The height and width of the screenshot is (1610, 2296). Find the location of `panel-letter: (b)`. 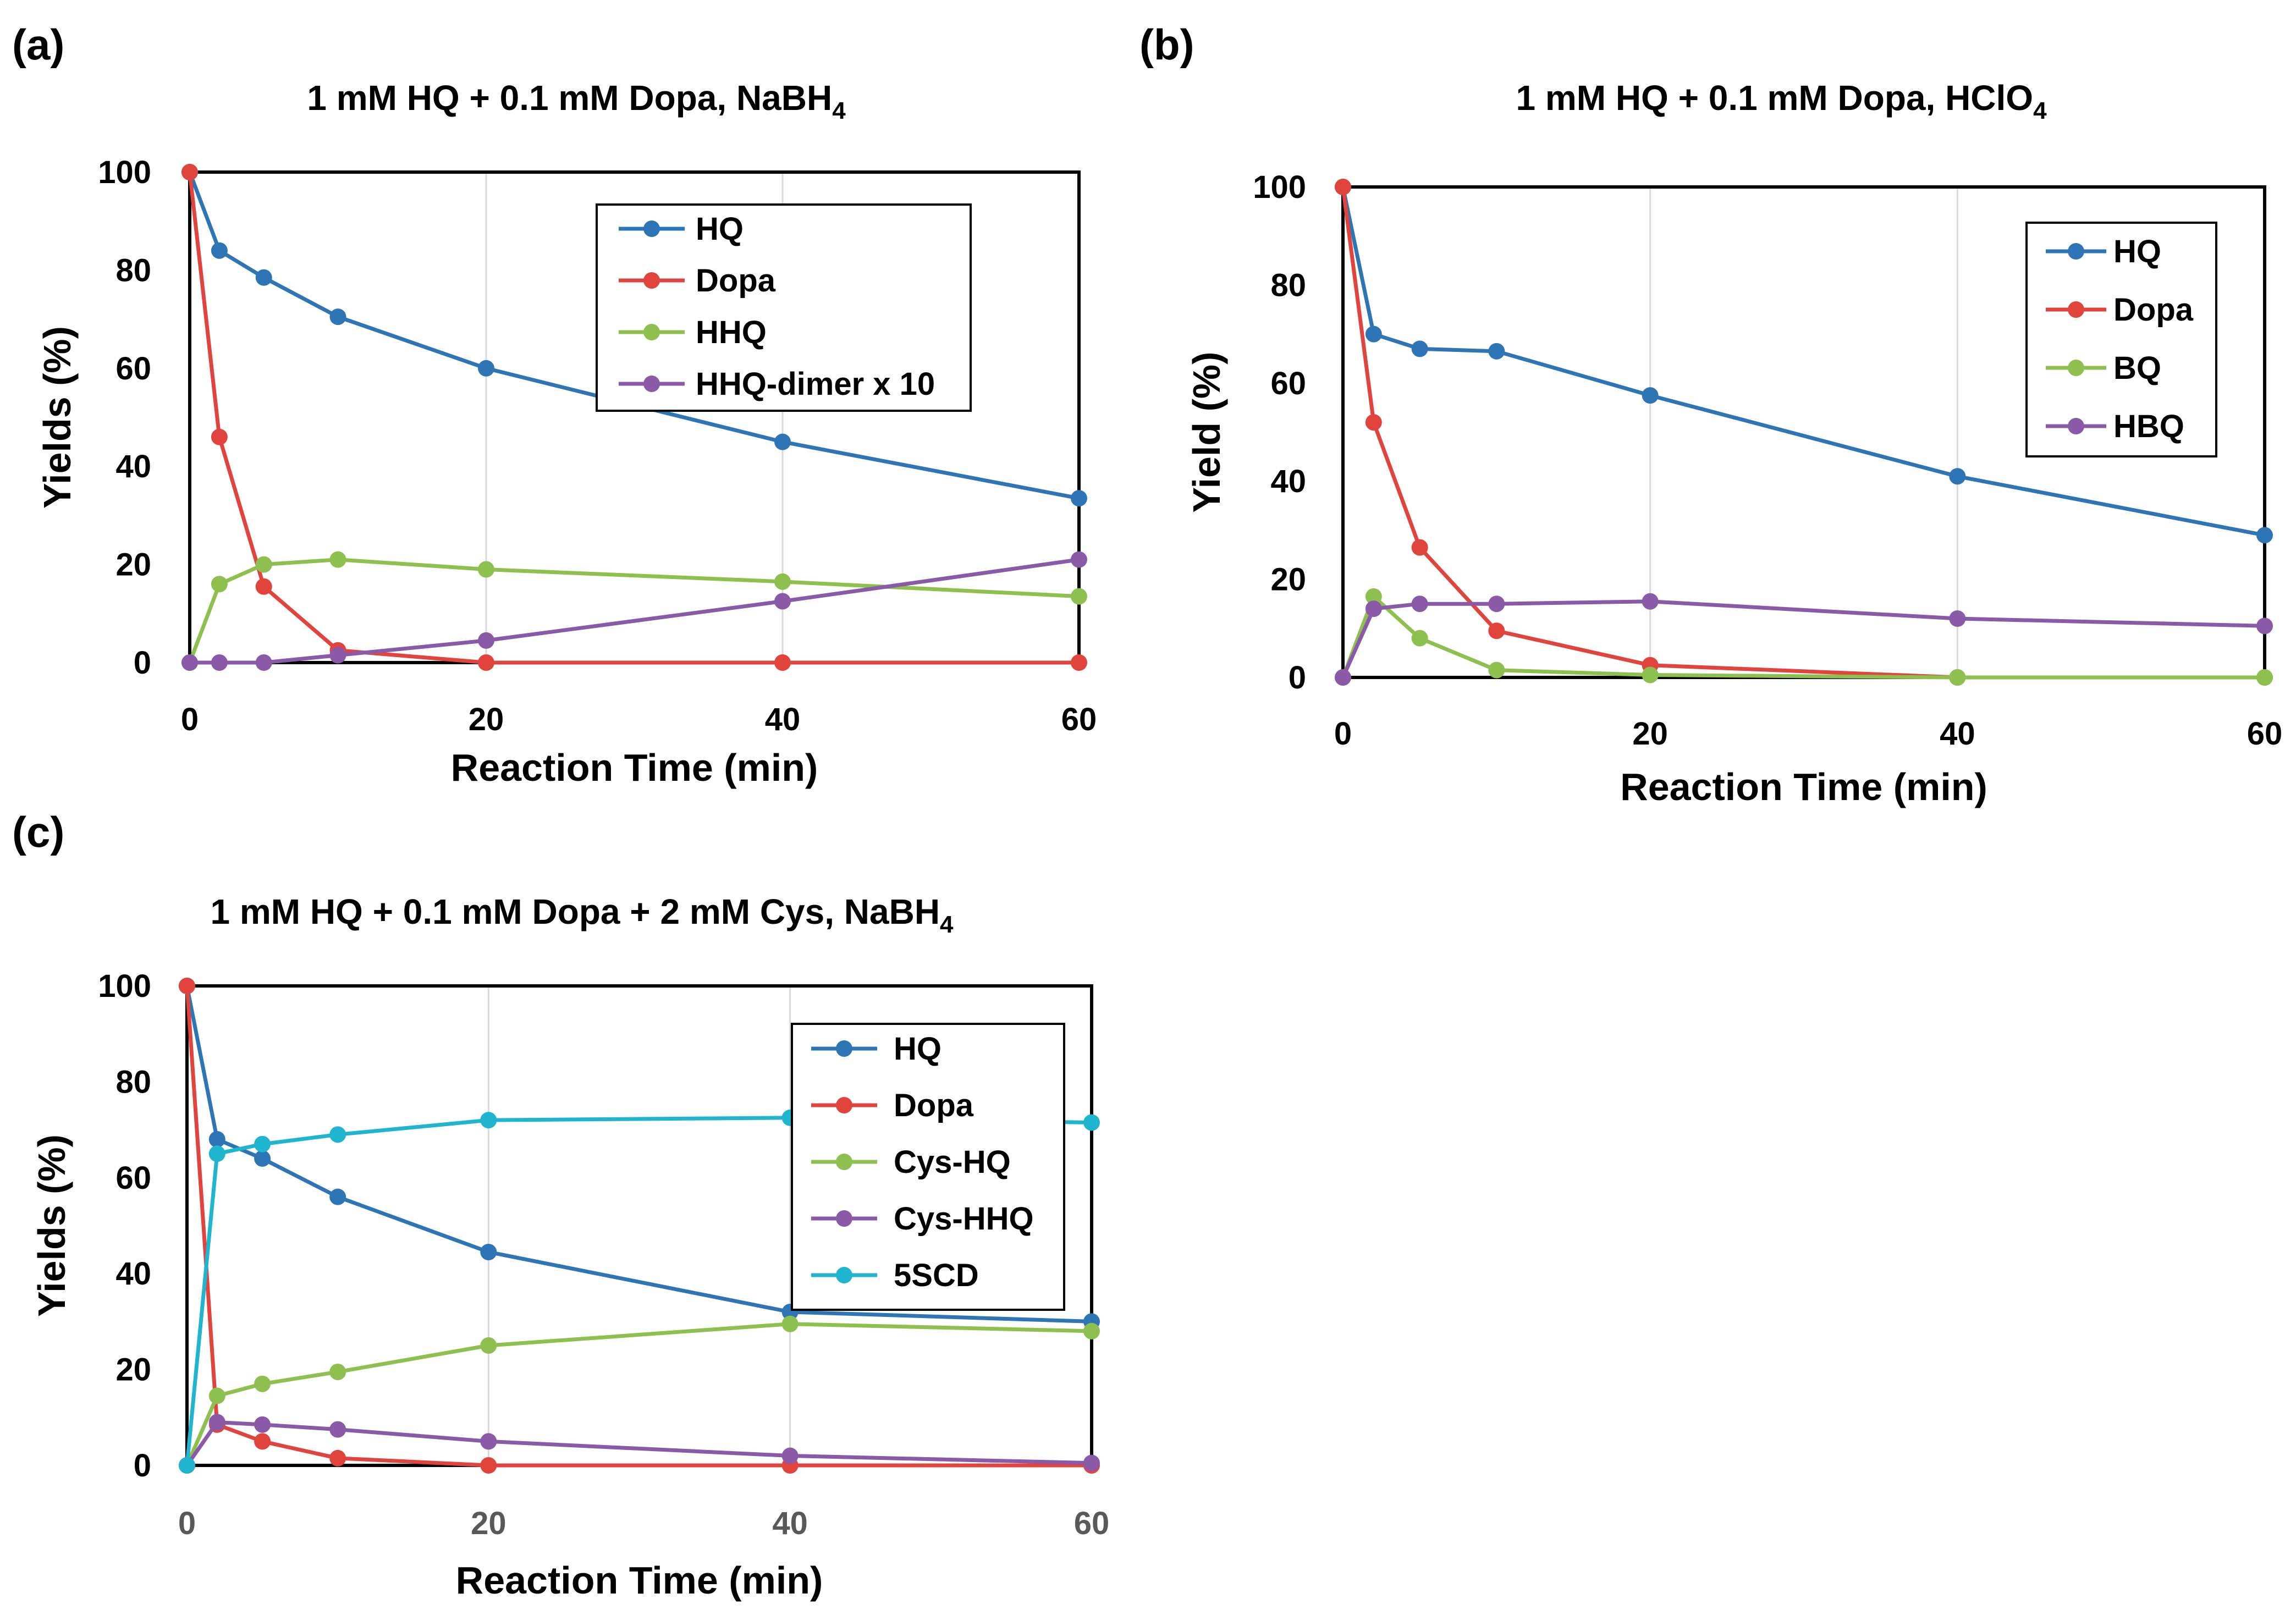

panel-letter: (b) is located at coordinates (1167, 44).